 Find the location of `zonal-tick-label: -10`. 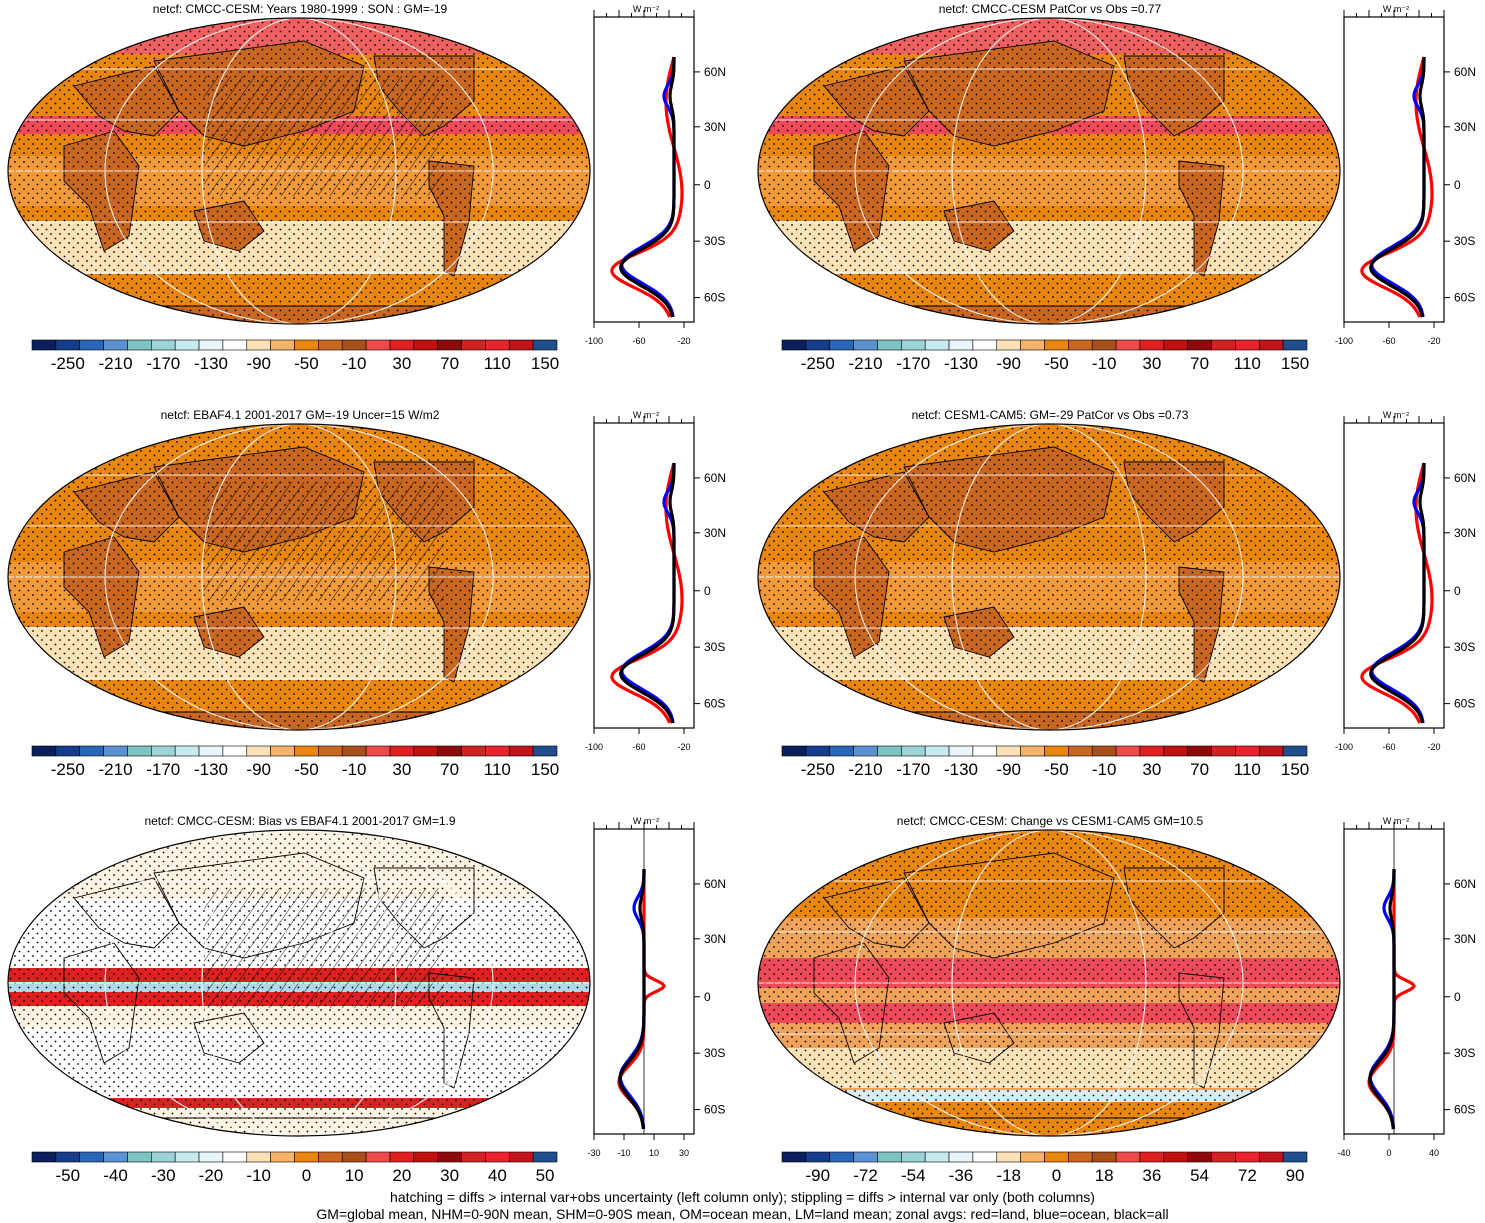

zonal-tick-label: -10 is located at coordinates (623, 1153).